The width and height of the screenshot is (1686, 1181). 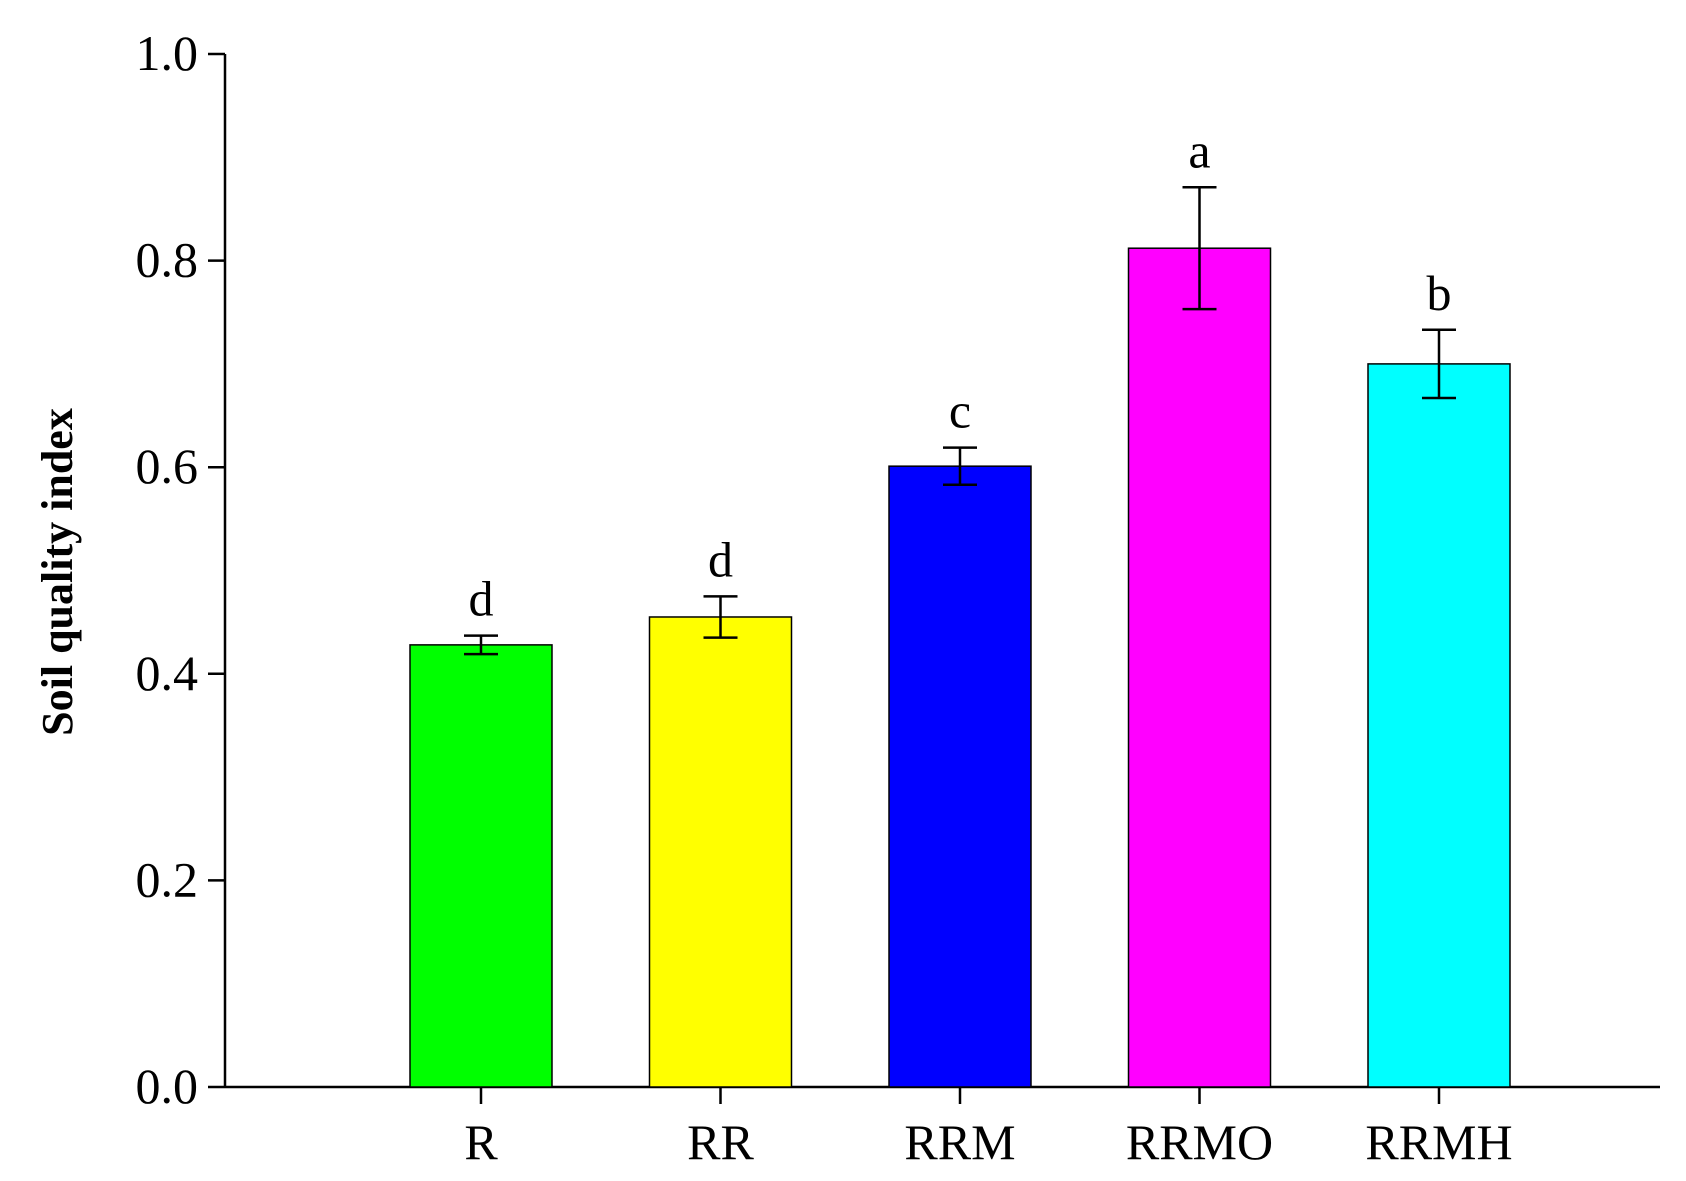 I want to click on y-tick-label: 0.0, so click(x=167, y=1086).